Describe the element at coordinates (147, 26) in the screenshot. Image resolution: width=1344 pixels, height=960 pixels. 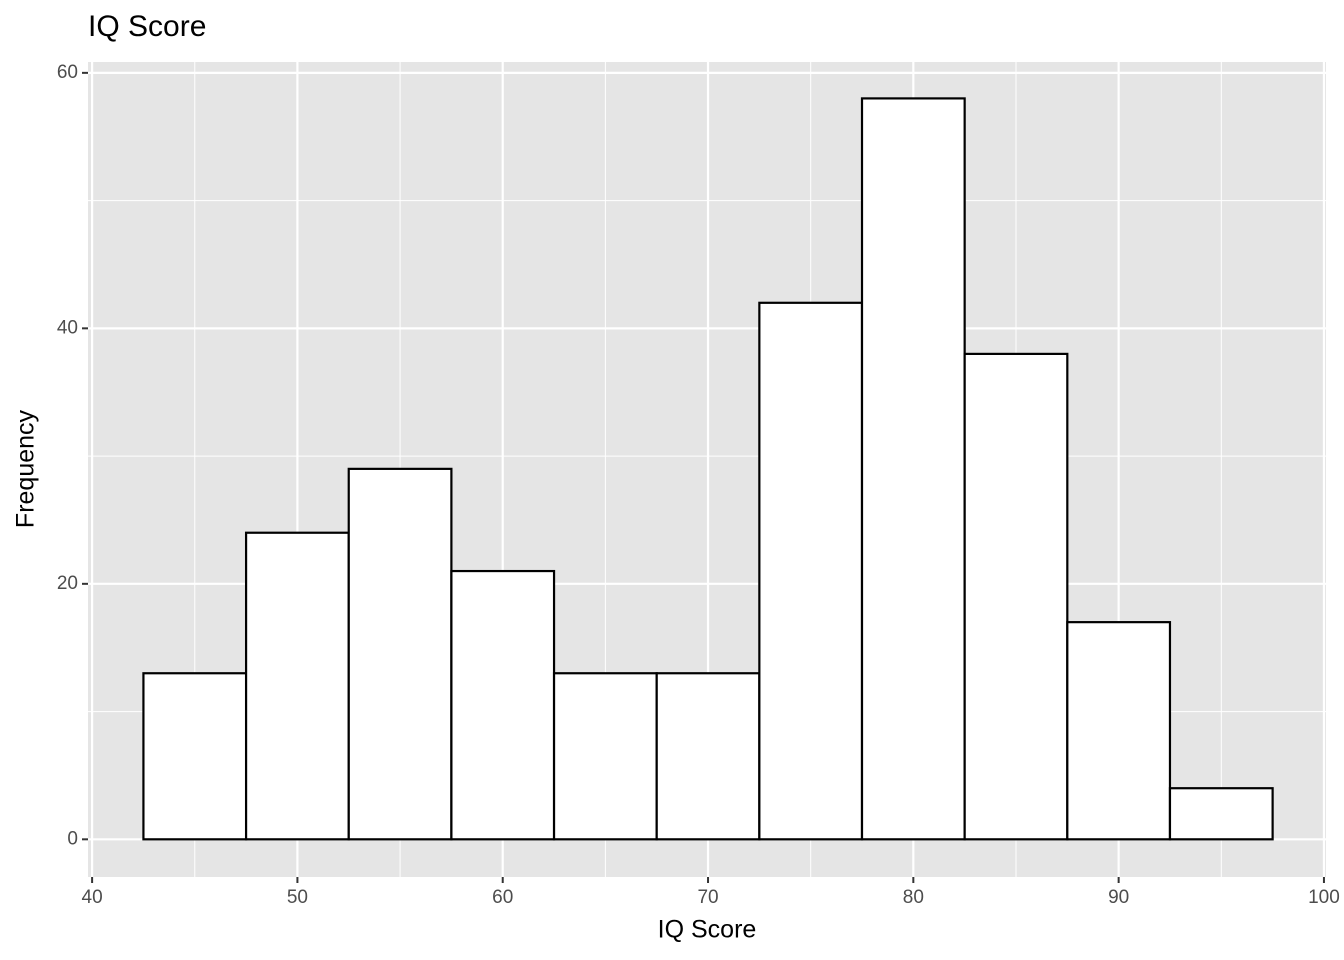
I see `chart-title: IQ Score` at that location.